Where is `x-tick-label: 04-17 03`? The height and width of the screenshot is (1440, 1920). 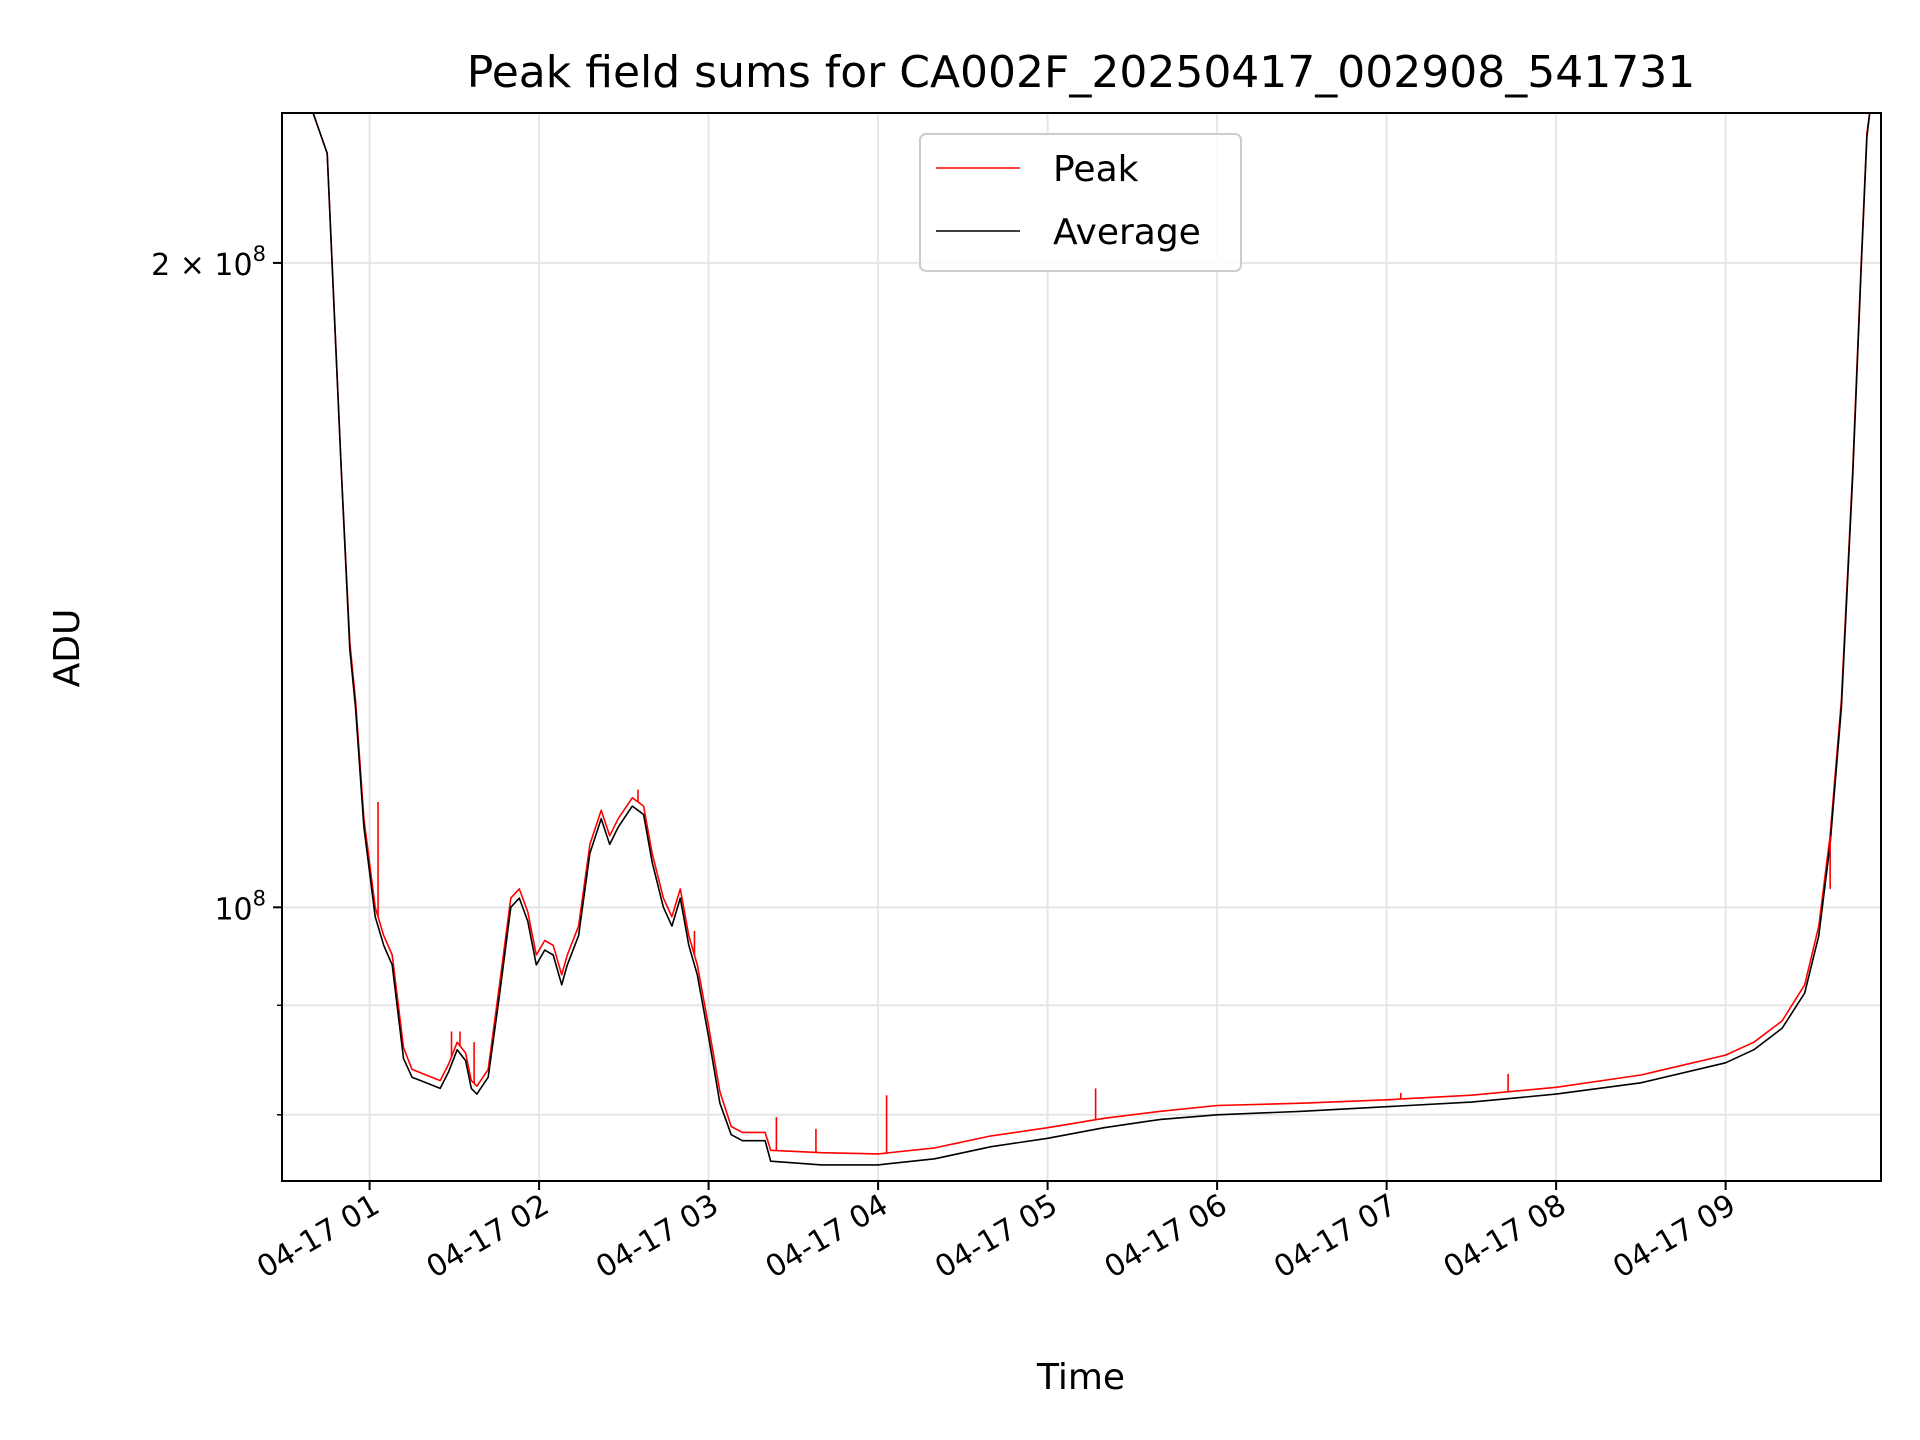 x-tick-label: 04-17 03 is located at coordinates (657, 1237).